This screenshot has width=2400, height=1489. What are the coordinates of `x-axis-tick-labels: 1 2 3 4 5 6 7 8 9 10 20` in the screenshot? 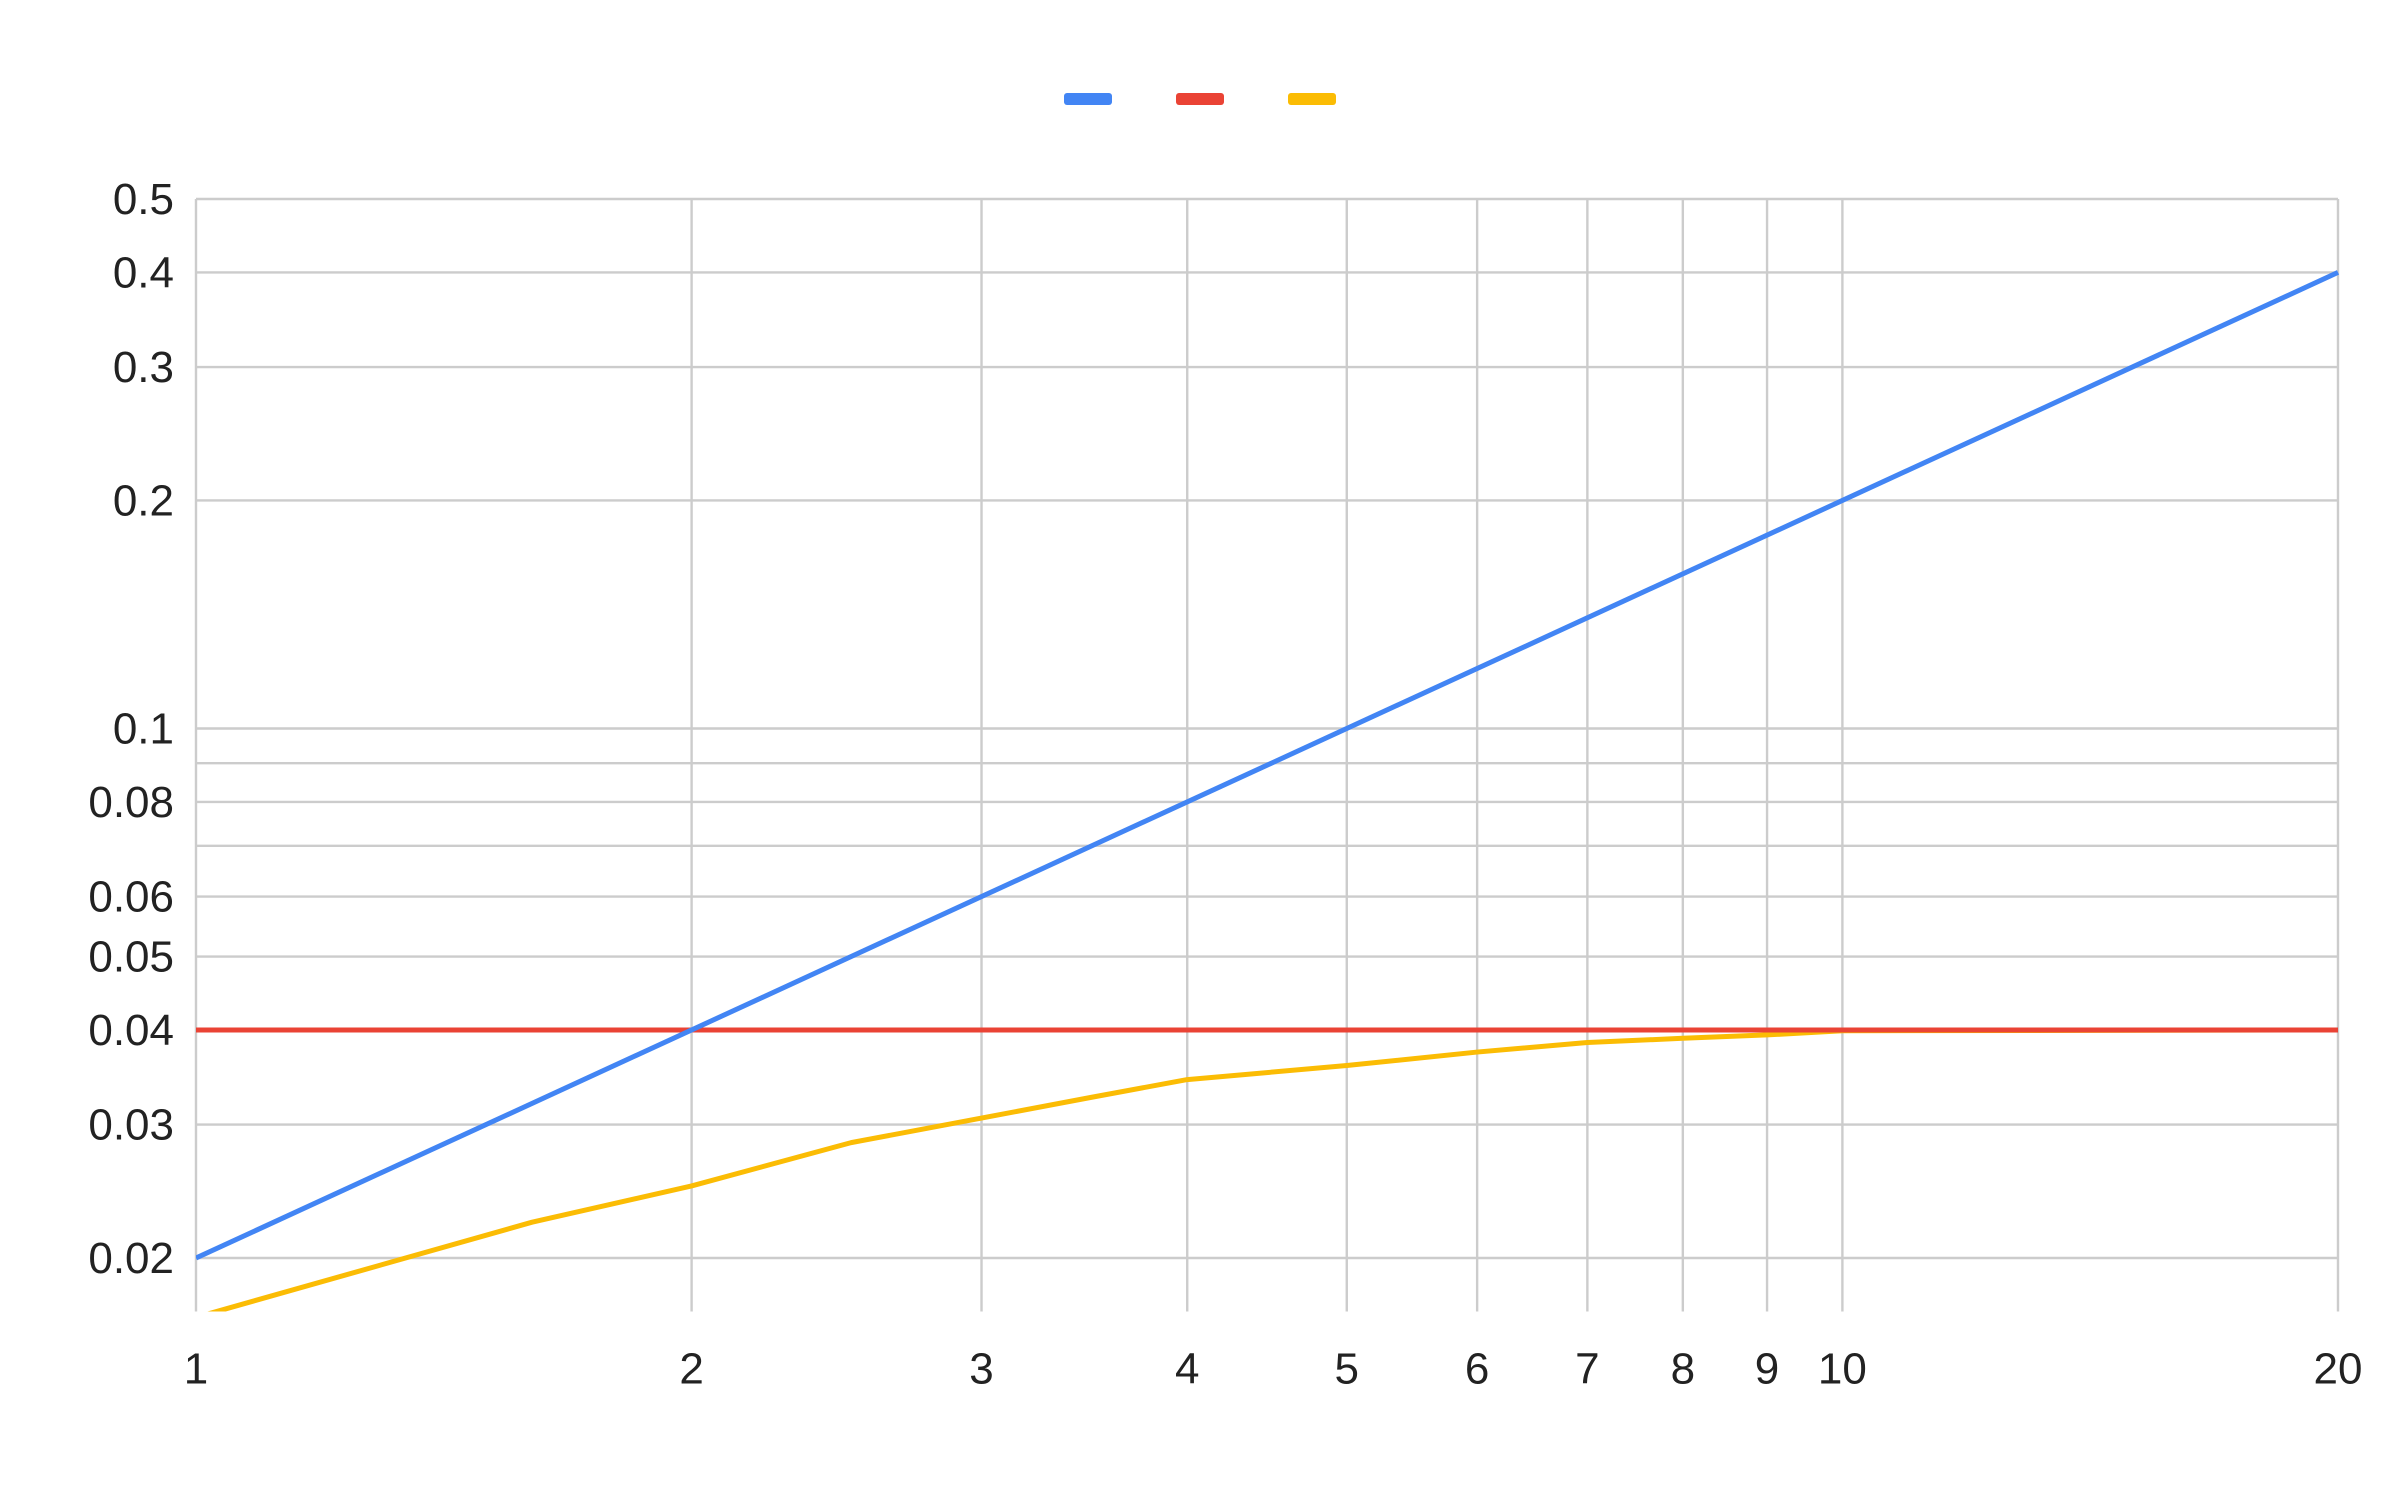 It's located at (1273, 1368).